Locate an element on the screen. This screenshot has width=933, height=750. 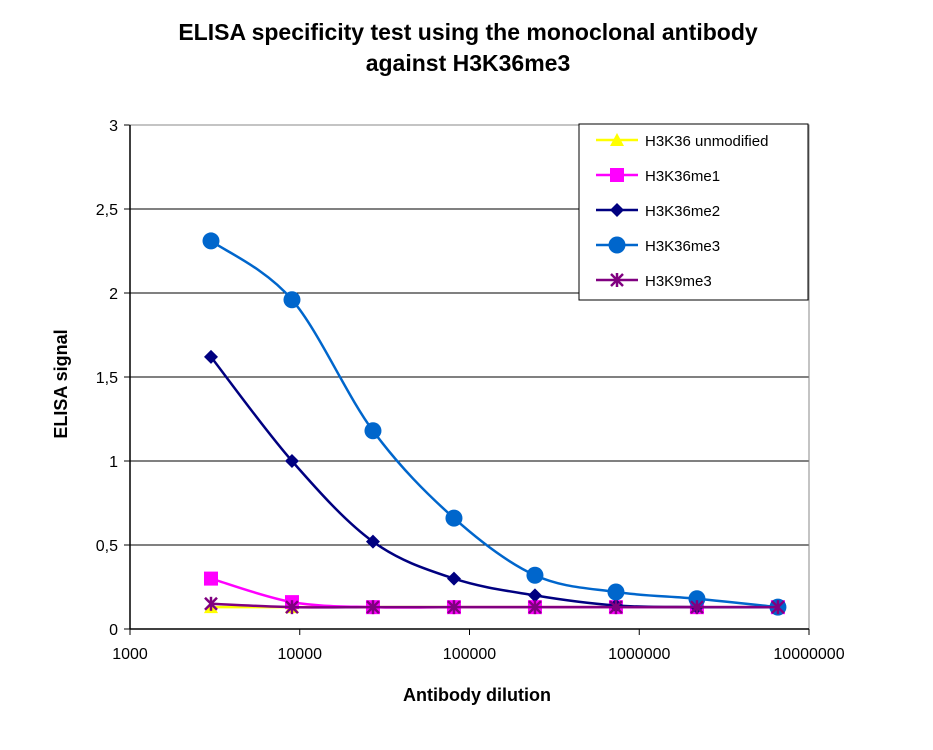
y-tick-label: 2,5 is located at coordinates (107, 210).